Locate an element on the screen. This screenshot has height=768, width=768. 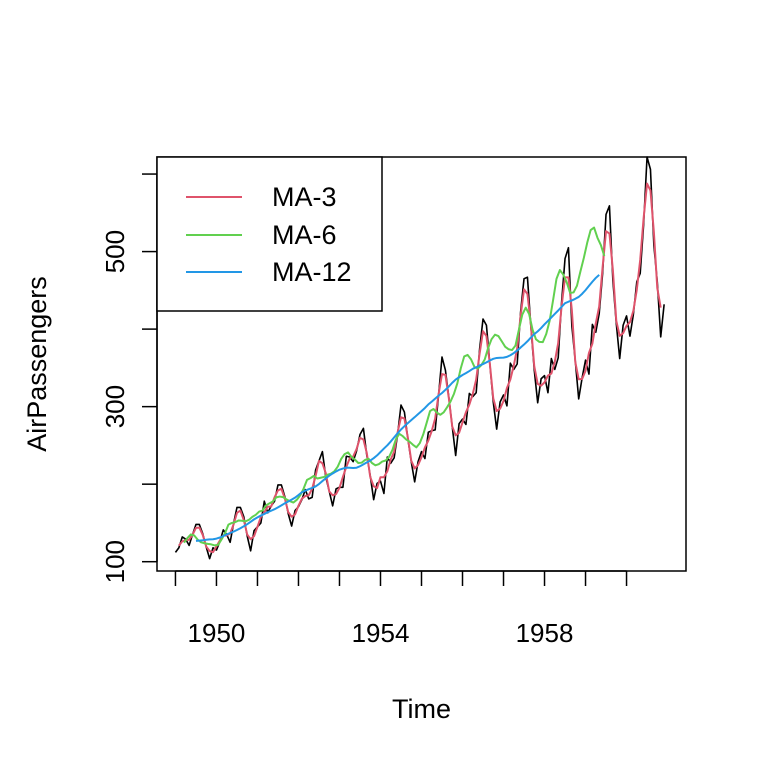
legend-label-ma3: MA-3 is located at coordinates (304, 197).